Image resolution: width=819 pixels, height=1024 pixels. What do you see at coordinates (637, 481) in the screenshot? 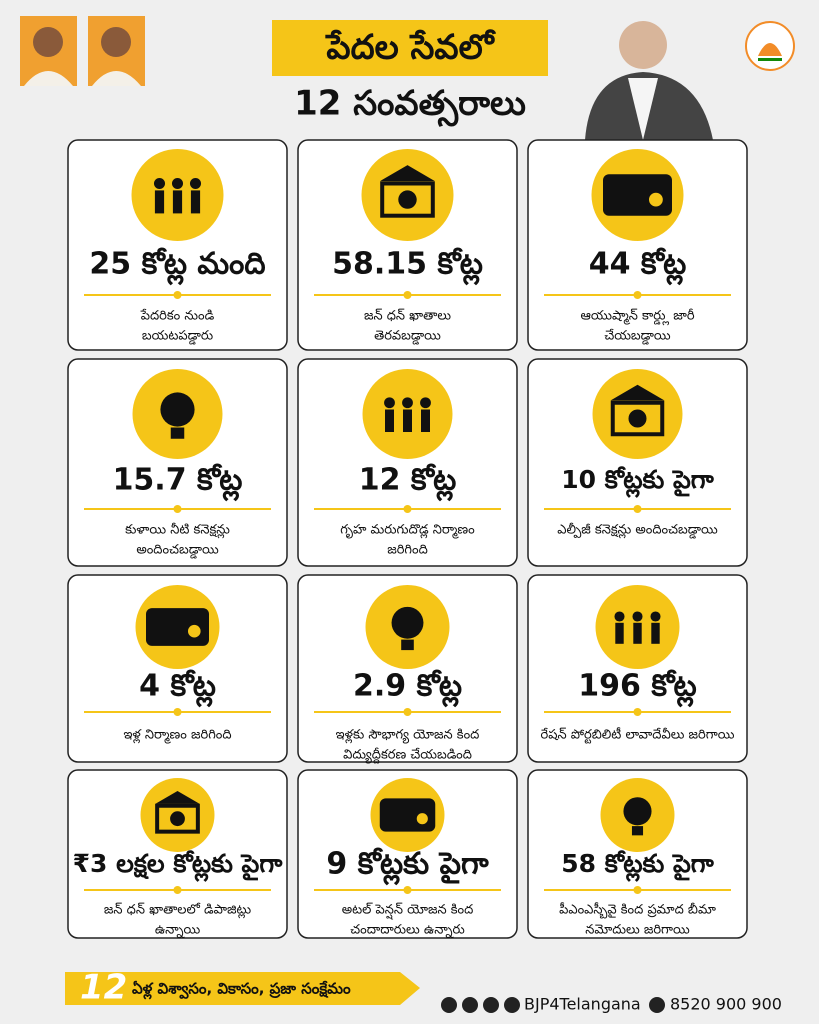
I see `card-headline: 10 కోట్లకు పైగా` at bounding box center [637, 481].